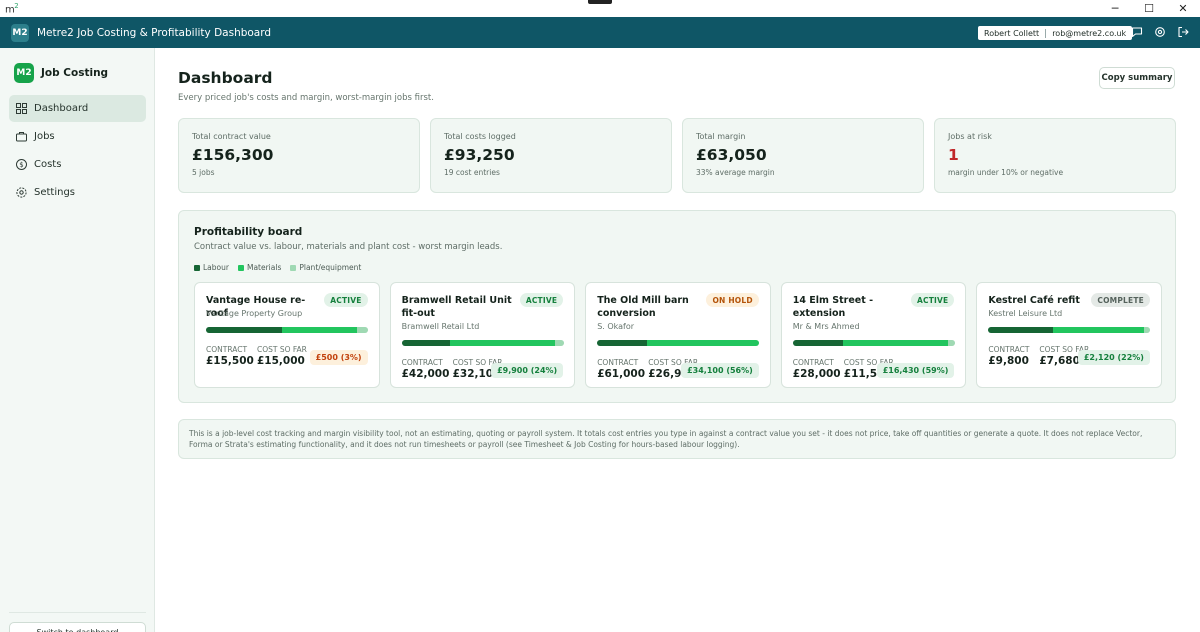  What do you see at coordinates (480, 136) in the screenshot?
I see `stat-label: Total costs logged` at bounding box center [480, 136].